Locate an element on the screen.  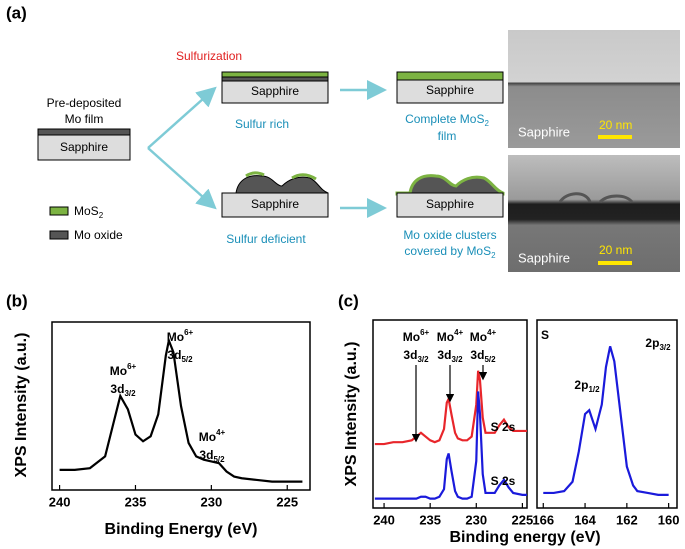
condition: Sulfur deficient is located at coordinates (266, 239).